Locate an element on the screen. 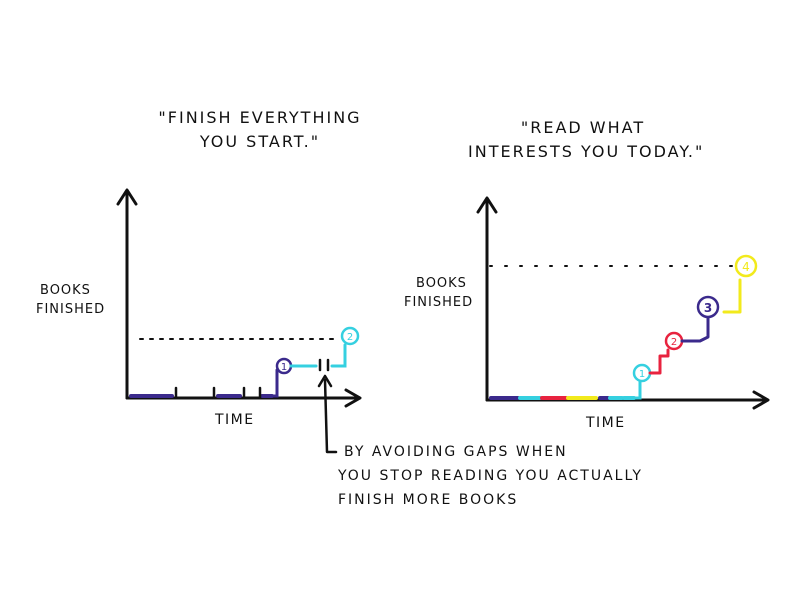 The width and height of the screenshot is (800, 600). right-marker-3-circle is located at coordinates (708, 307).